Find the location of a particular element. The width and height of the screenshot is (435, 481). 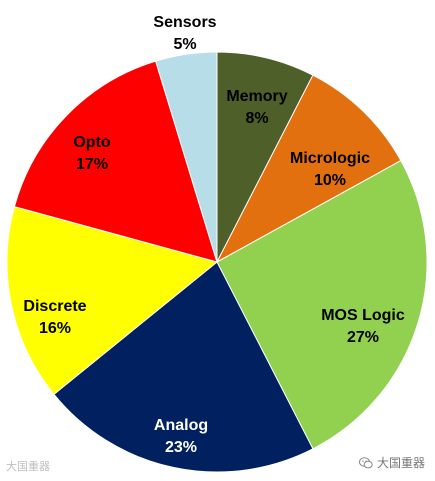

slice-value-mos-logic: 27% is located at coordinates (363, 337).